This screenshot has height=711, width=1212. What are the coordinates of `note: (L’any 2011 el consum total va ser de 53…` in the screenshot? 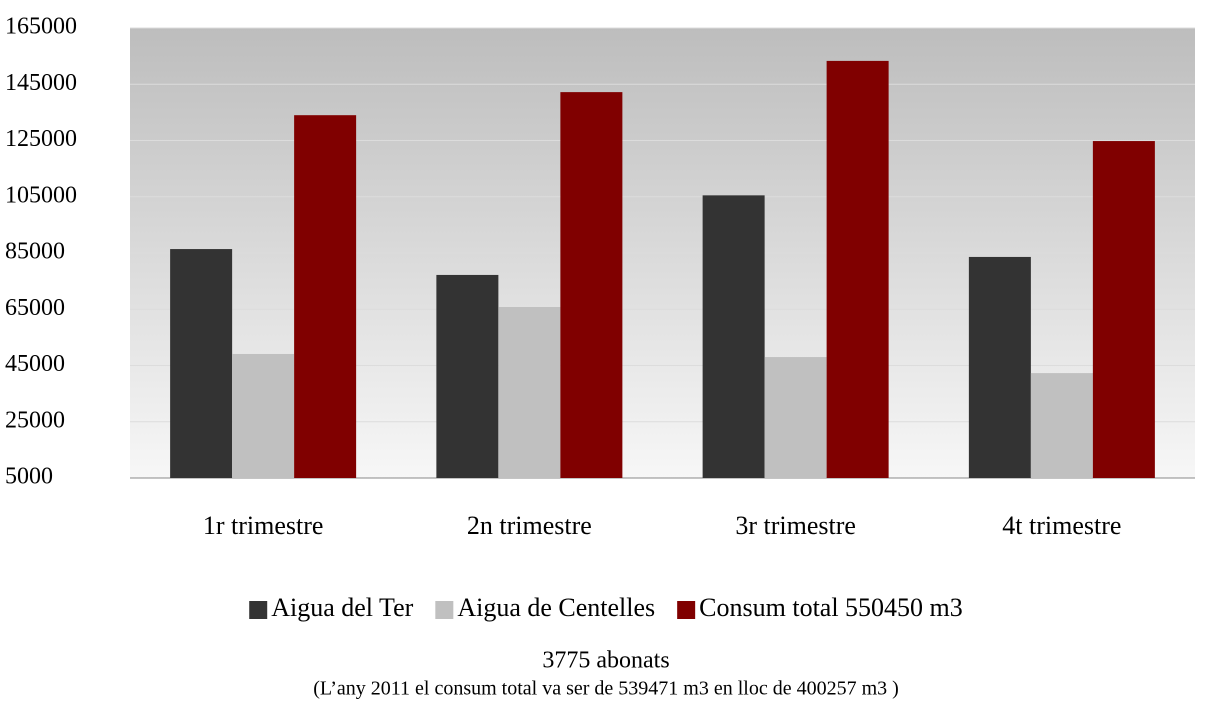 It's located at (606, 689).